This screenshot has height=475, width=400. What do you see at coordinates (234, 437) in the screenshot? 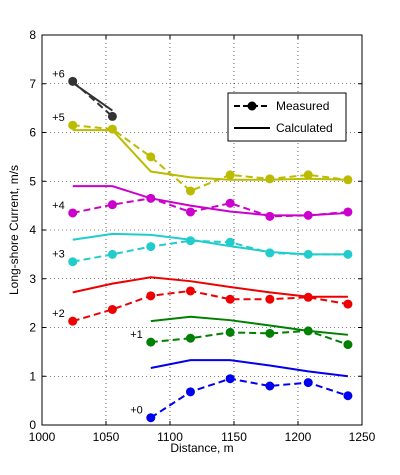
I see `x-tick-label: 1150` at bounding box center [234, 437].